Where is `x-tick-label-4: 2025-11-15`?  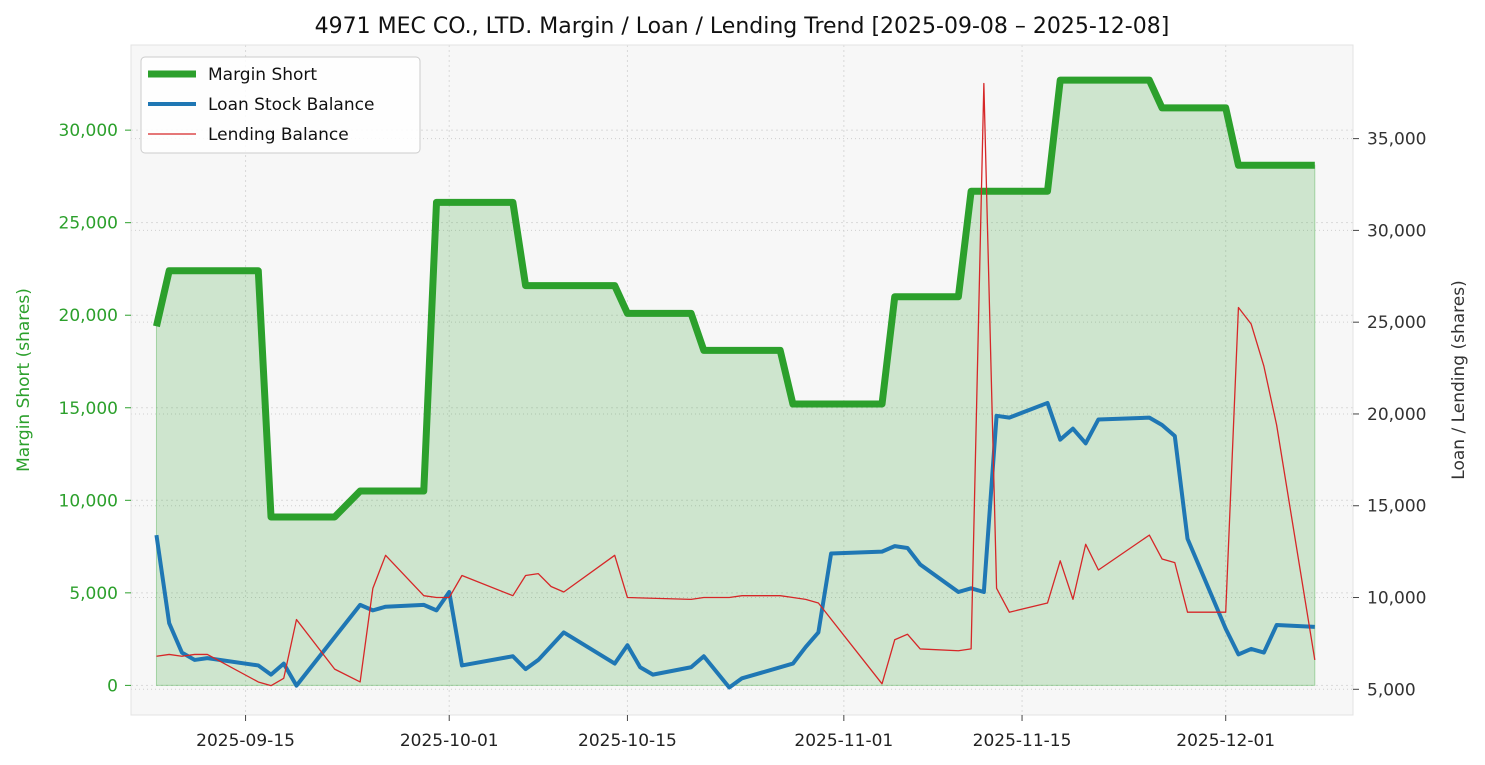
x-tick-label-4: 2025-11-15 is located at coordinates (1022, 741).